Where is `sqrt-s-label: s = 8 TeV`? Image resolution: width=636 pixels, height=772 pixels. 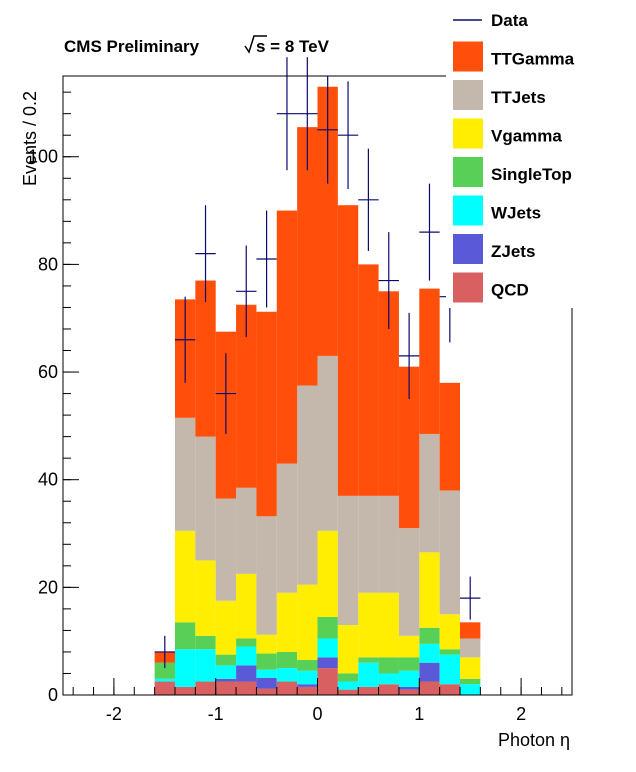 sqrt-s-label: s = 8 TeV is located at coordinates (287, 45).